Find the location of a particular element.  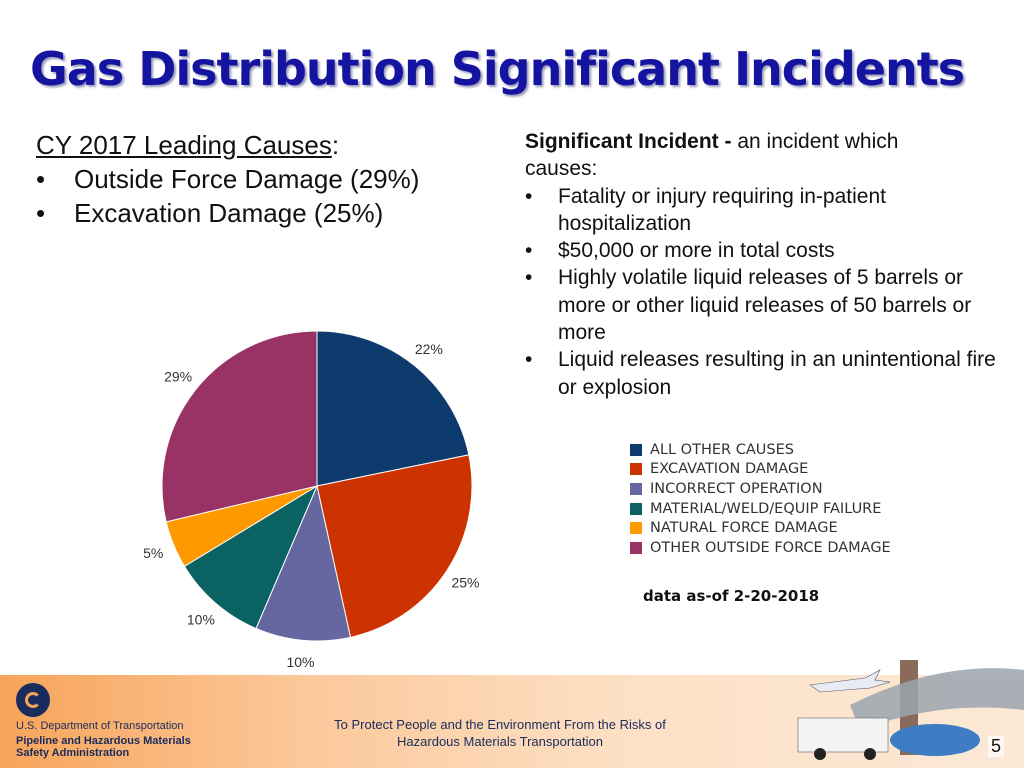

transportation-illustration is located at coordinates (910, 710).